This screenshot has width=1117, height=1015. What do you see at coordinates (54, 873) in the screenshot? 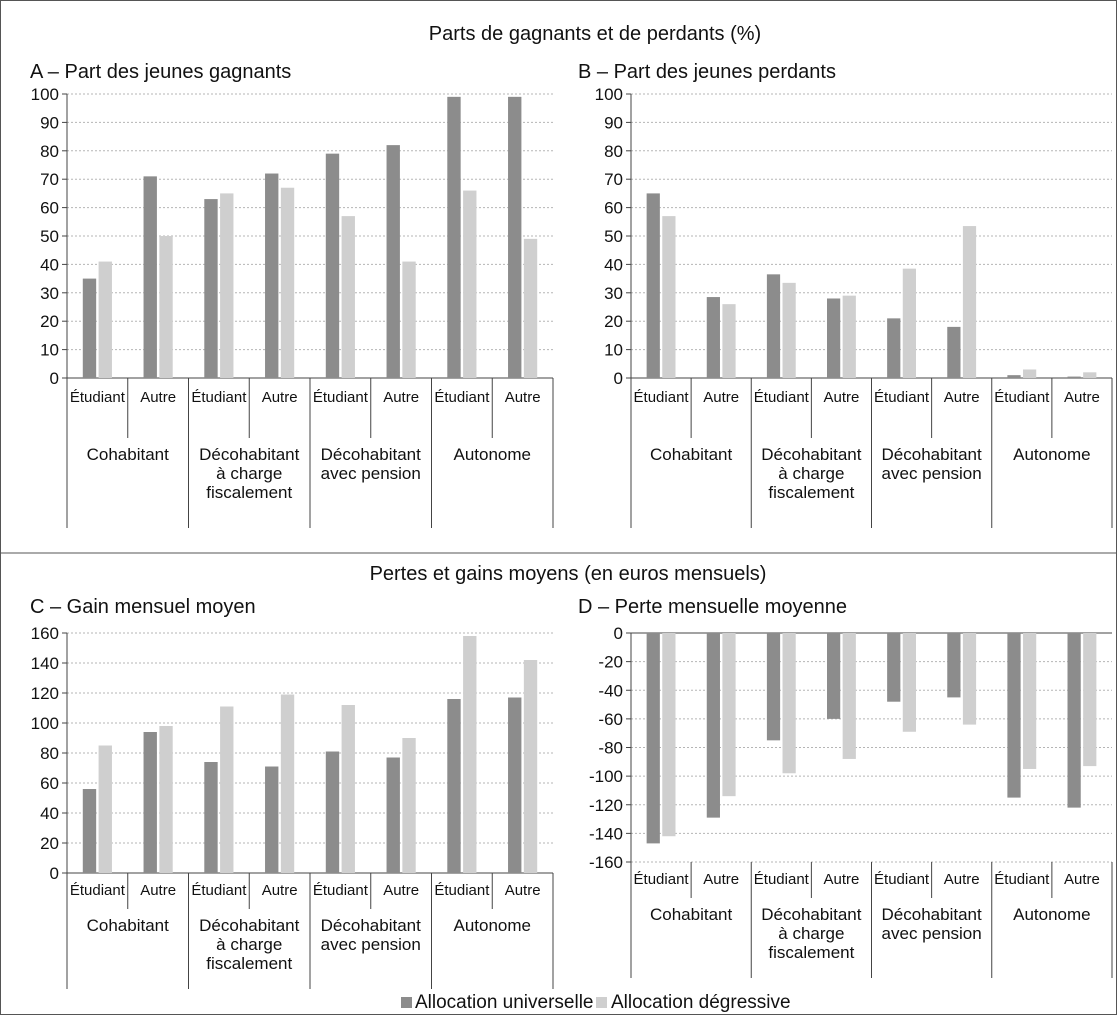
I see `panel-c-ytick-label: 0` at bounding box center [54, 873].